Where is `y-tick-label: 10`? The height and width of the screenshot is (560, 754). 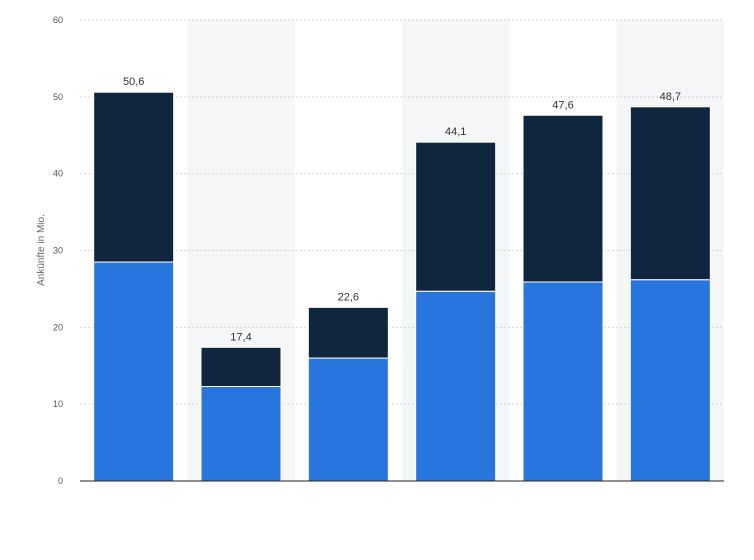 y-tick-label: 10 is located at coordinates (58, 404).